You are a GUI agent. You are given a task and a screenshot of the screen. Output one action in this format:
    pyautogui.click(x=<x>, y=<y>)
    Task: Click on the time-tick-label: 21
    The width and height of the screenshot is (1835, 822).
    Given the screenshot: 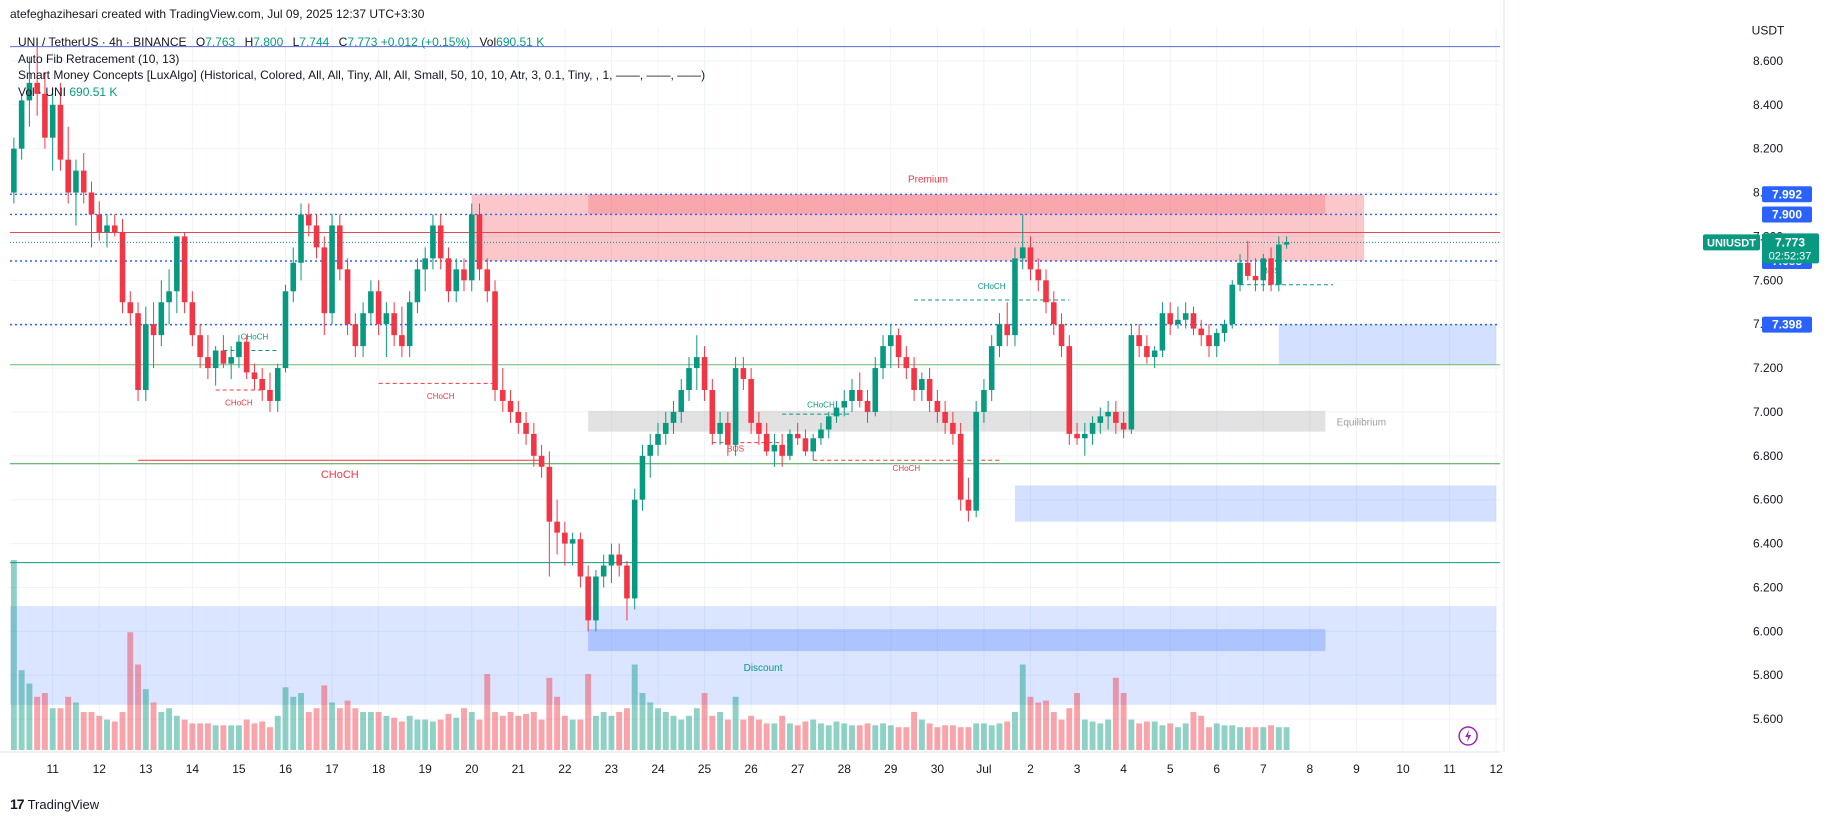 What is the action you would take?
    pyautogui.click(x=519, y=769)
    